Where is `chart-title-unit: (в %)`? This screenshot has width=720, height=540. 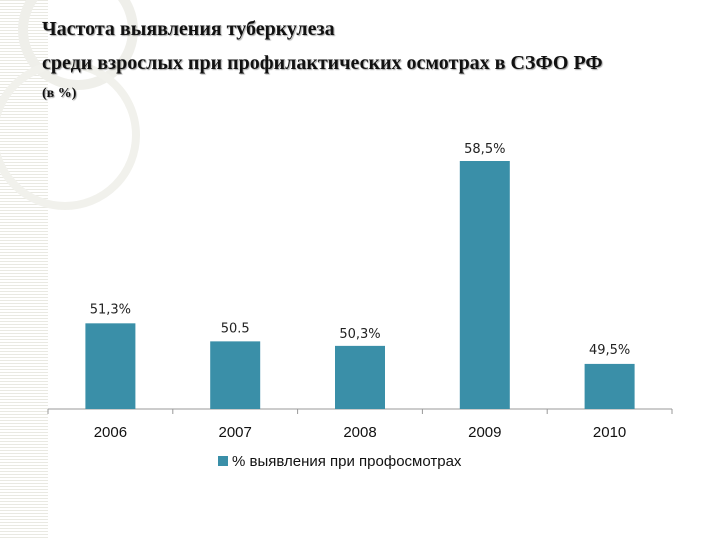 chart-title-unit: (в %) is located at coordinates (59, 93).